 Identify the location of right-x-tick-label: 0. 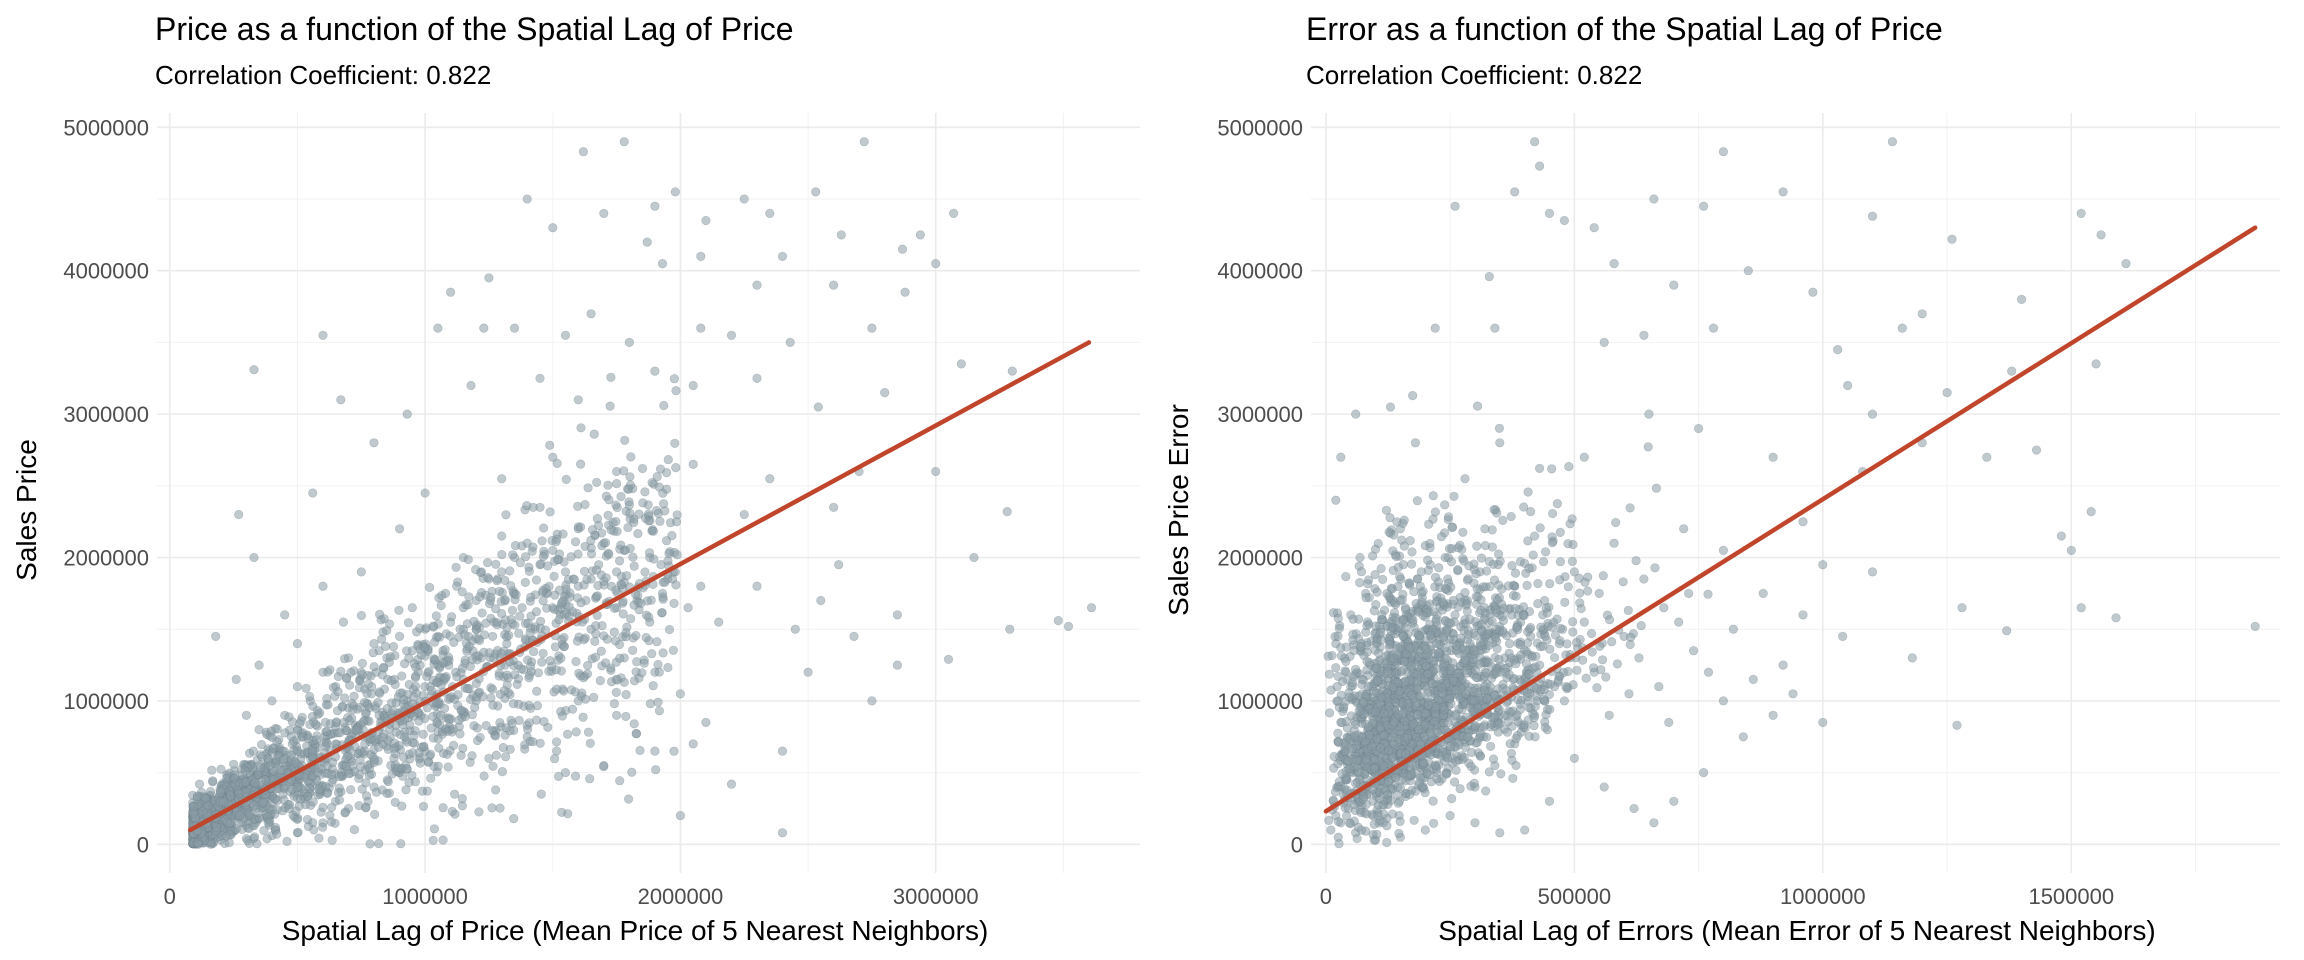
(1326, 896).